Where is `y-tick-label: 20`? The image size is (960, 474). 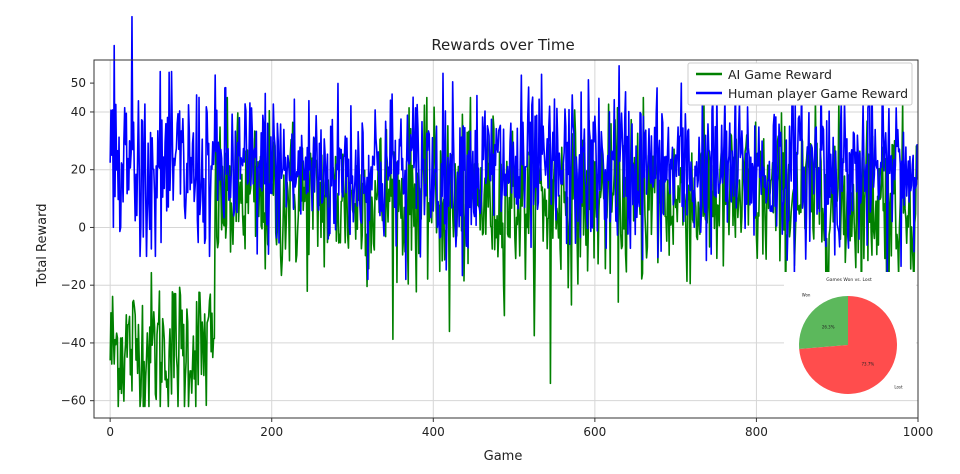 y-tick-label: 20 is located at coordinates (78, 170).